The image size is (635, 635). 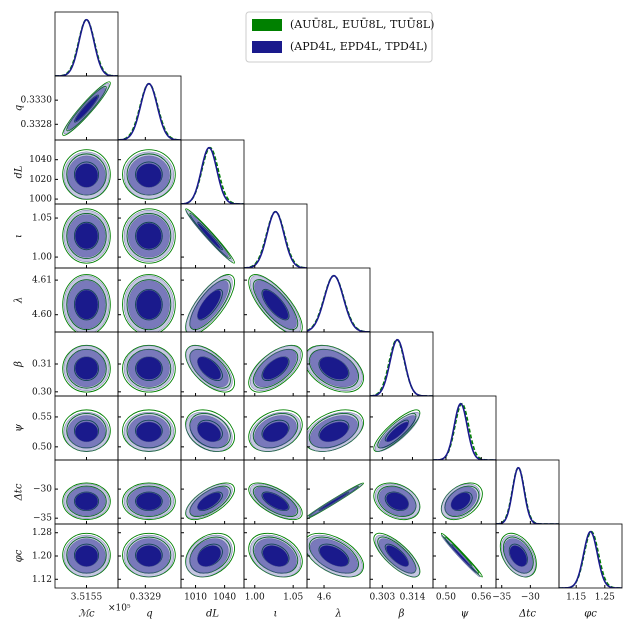 I want to click on y-axis-label: λ, so click(x=19, y=300).